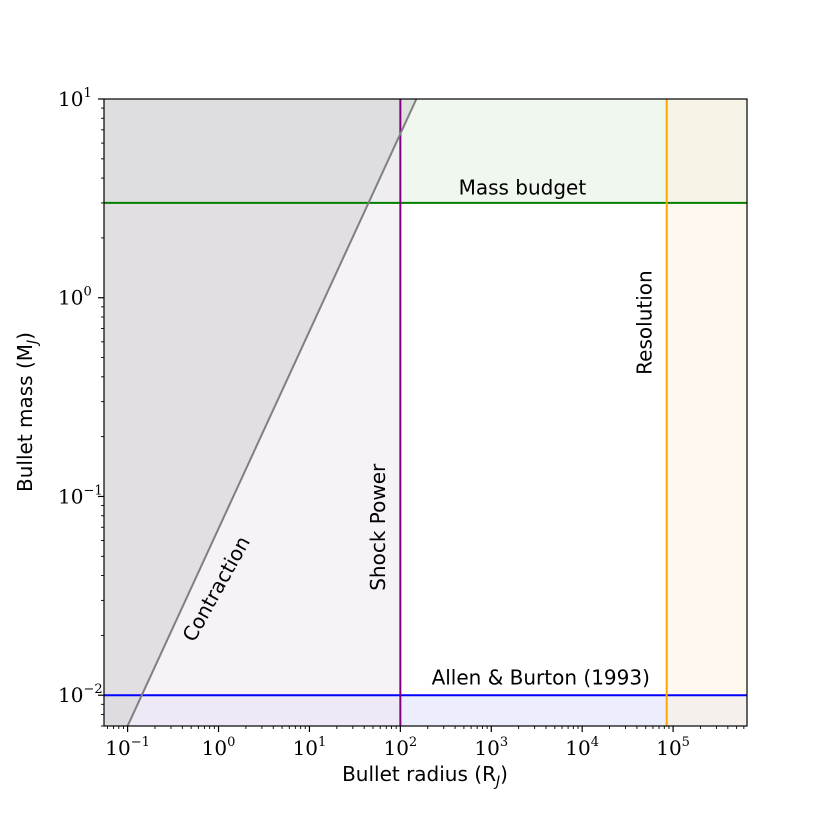 Image resolution: width=830 pixels, height=830 pixels. What do you see at coordinates (491, 747) in the screenshot?
I see `x-tick-label: 10³` at bounding box center [491, 747].